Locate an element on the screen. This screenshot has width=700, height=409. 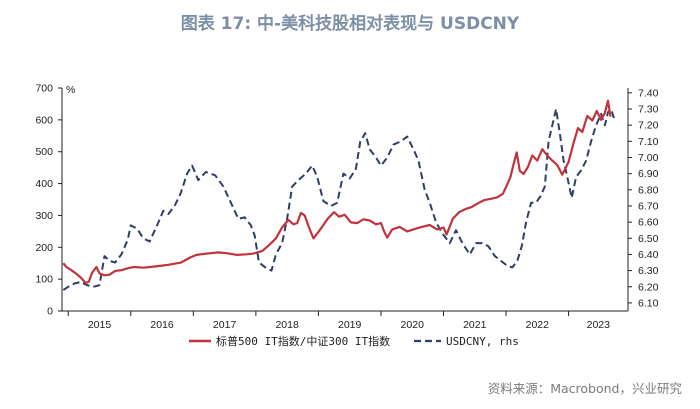
right-tick-label: 6.20 is located at coordinates (648, 287).